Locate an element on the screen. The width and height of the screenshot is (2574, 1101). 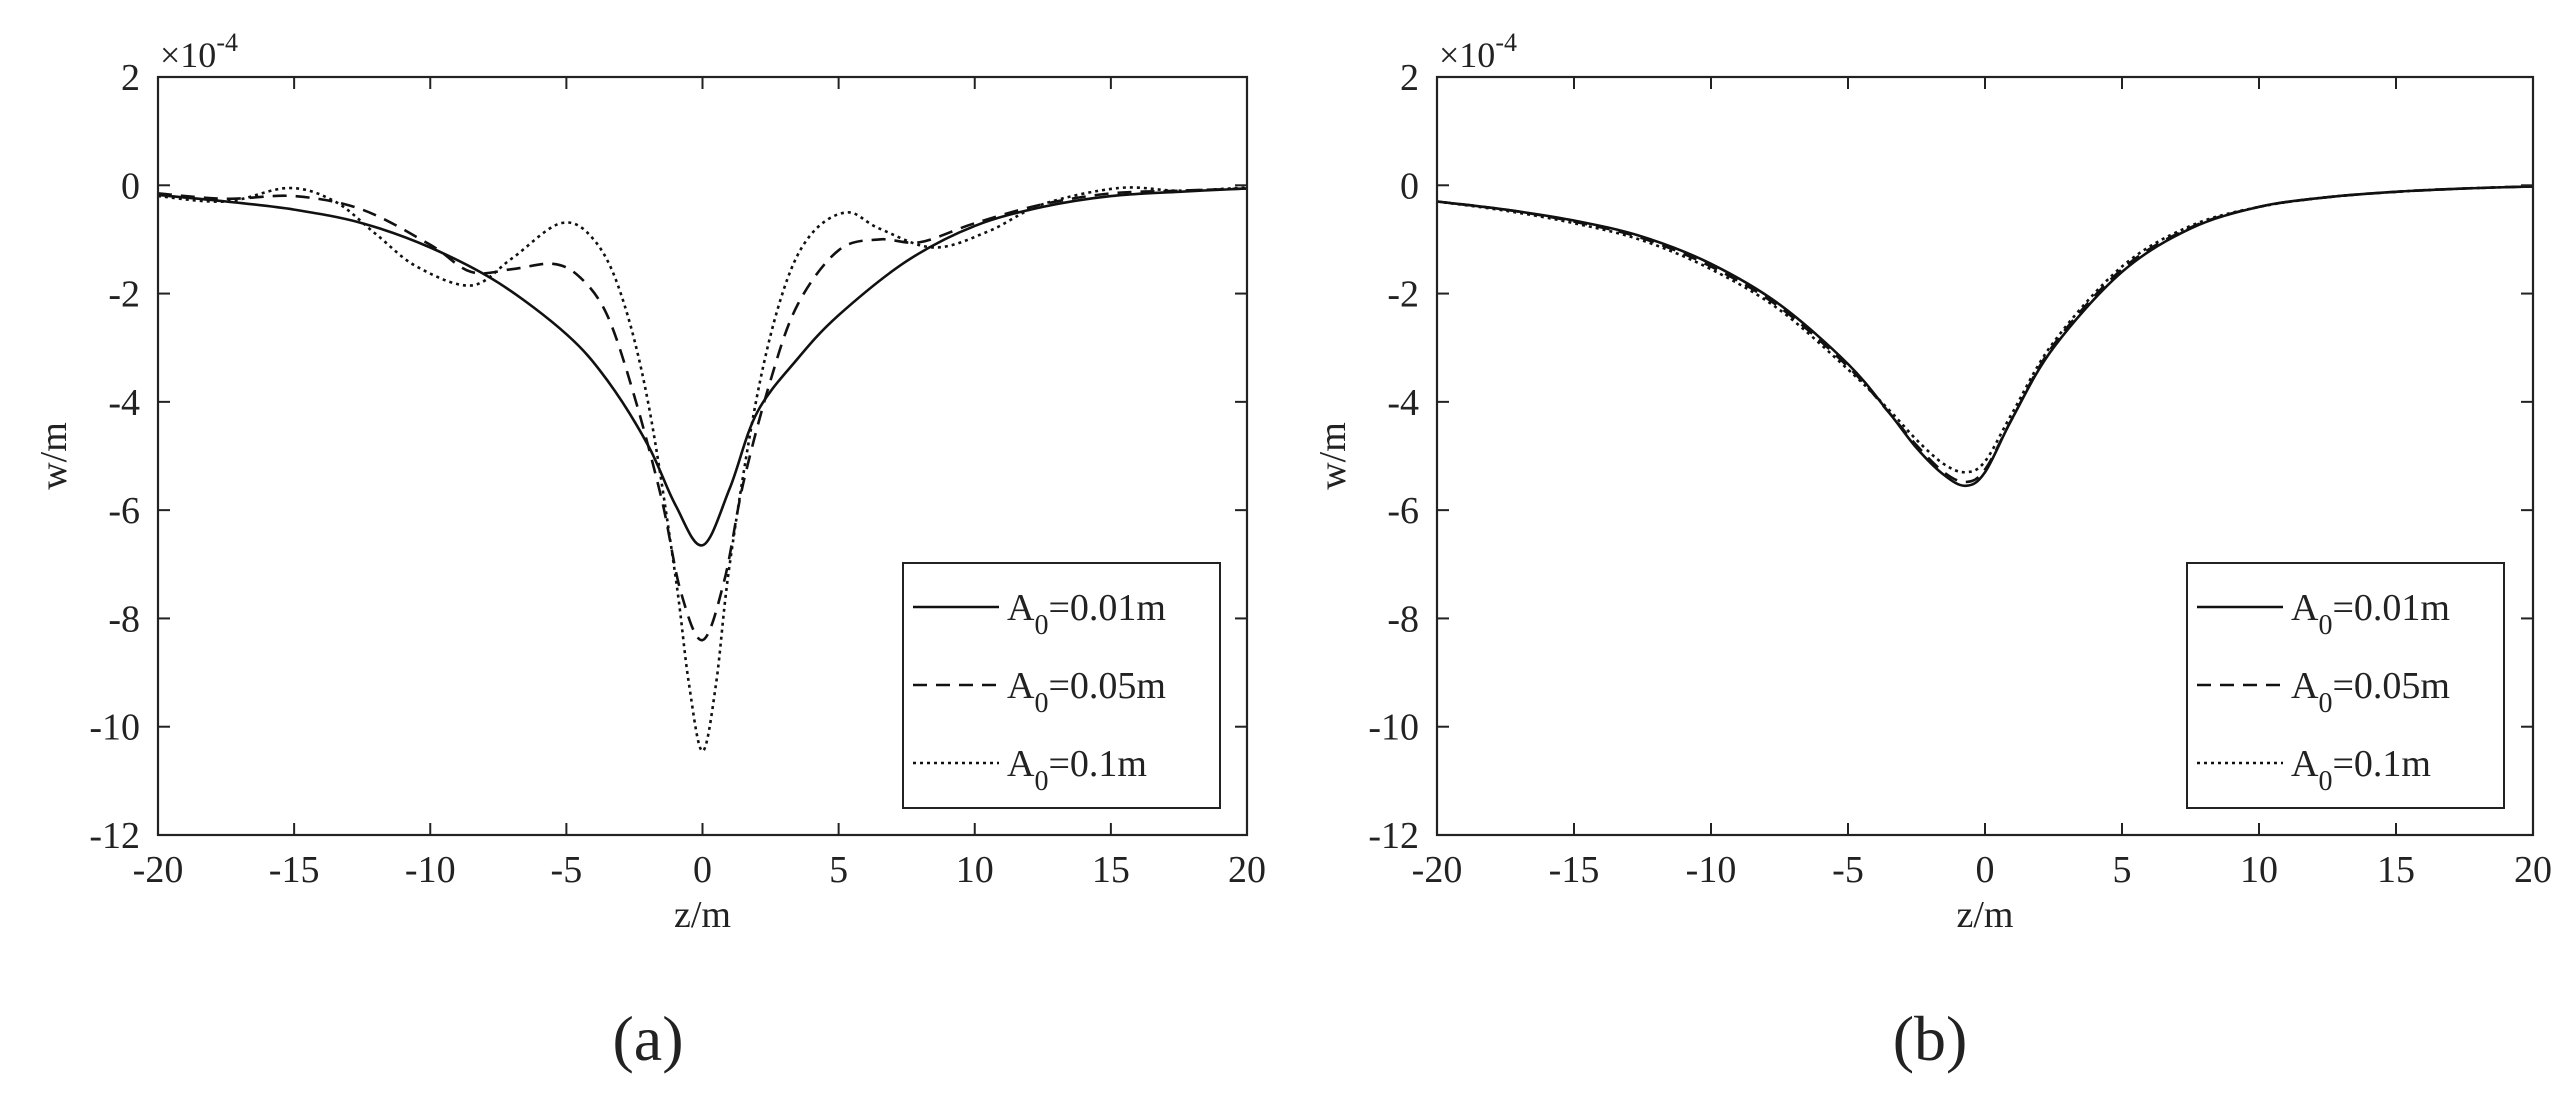
series-line-dotted is located at coordinates (1985, 329).